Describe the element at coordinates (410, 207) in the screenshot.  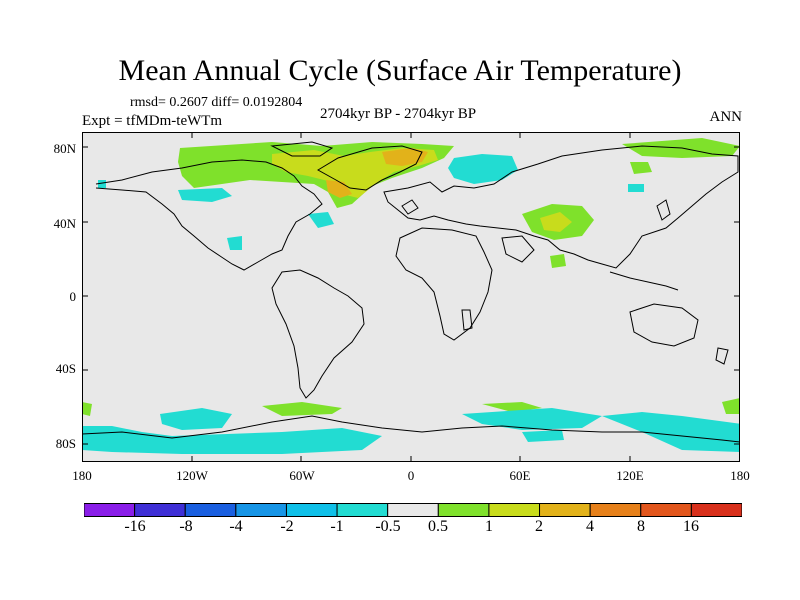
I see `british-isles-coast` at that location.